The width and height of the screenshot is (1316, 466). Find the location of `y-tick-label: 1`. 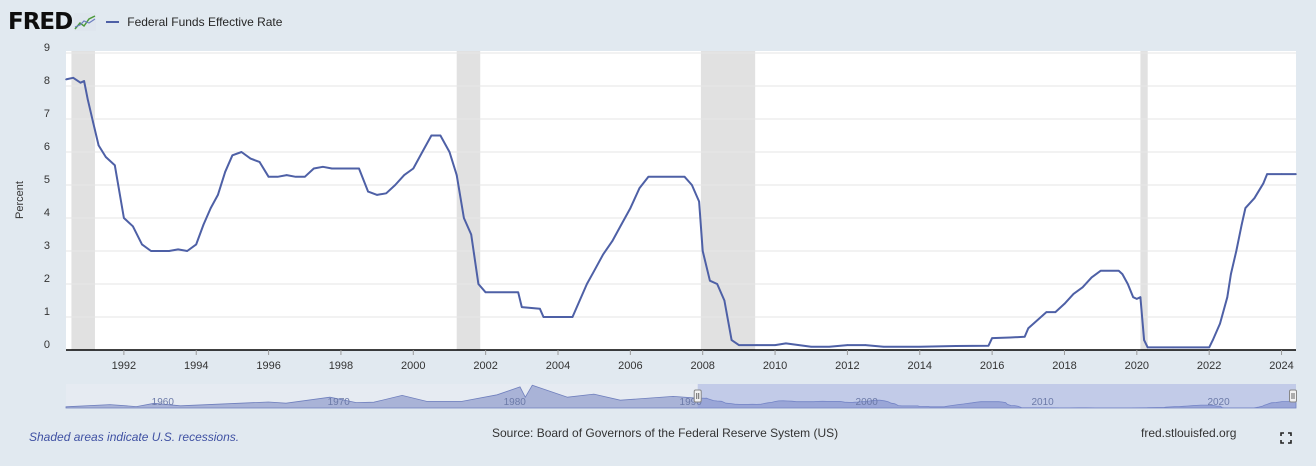

y-tick-label: 1 is located at coordinates (47, 312).